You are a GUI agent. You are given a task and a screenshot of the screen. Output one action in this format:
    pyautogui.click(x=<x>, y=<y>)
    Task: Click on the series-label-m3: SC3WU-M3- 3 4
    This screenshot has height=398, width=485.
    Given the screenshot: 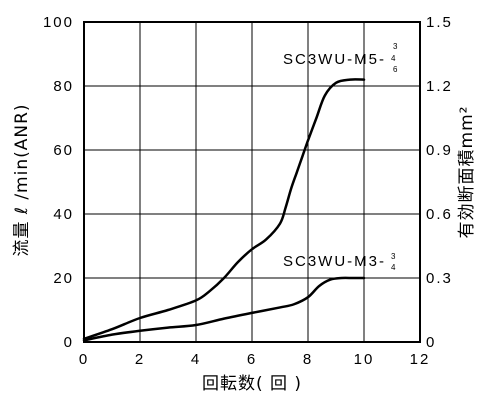 What is the action you would take?
    pyautogui.click(x=339, y=262)
    